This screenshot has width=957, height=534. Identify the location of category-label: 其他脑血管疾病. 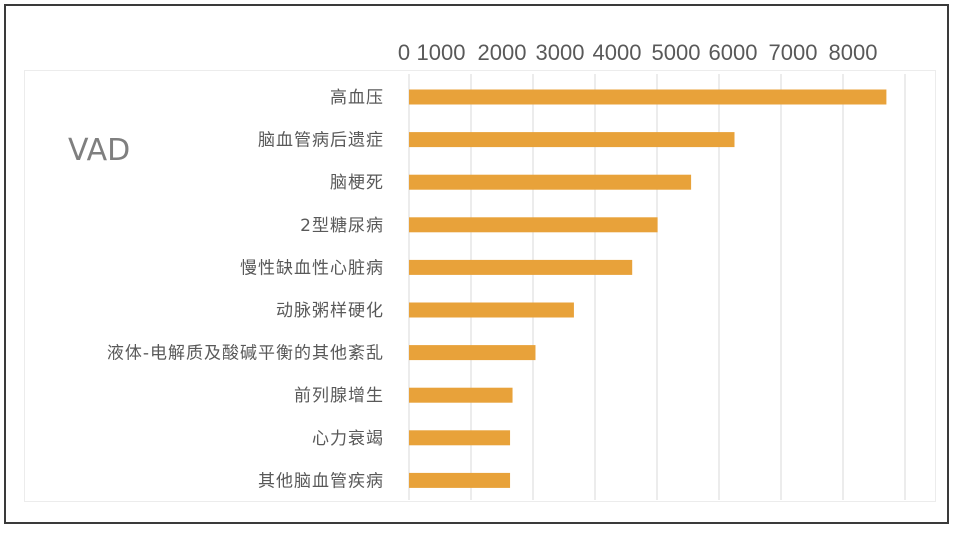
(321, 481).